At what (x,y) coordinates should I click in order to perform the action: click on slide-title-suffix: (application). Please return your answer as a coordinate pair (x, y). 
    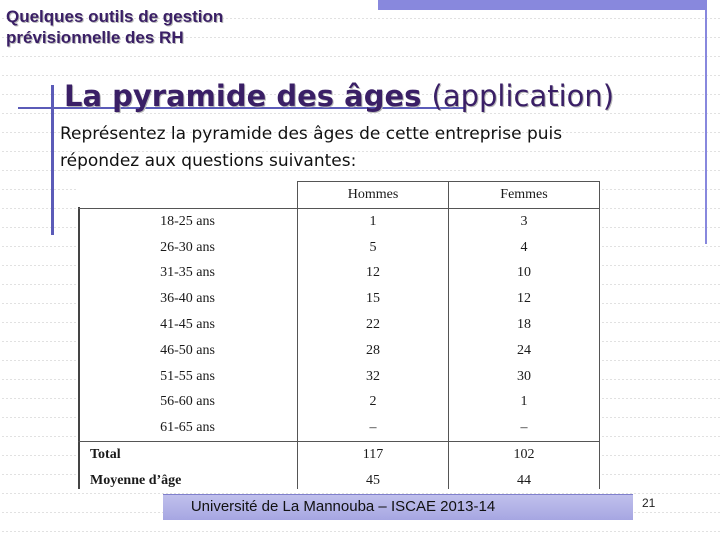
    Looking at the image, I should click on (523, 96).